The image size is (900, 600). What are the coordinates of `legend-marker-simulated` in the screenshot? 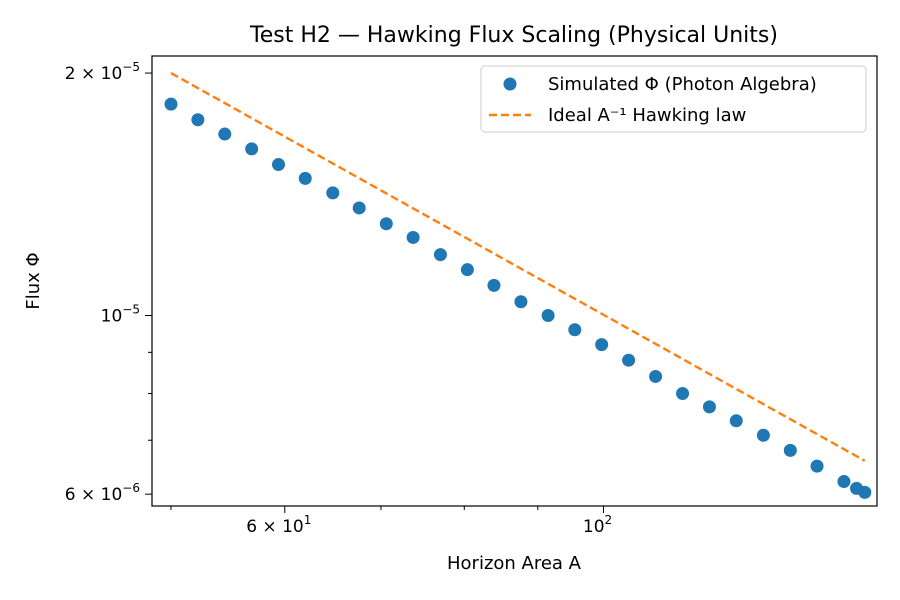 It's located at (510, 84).